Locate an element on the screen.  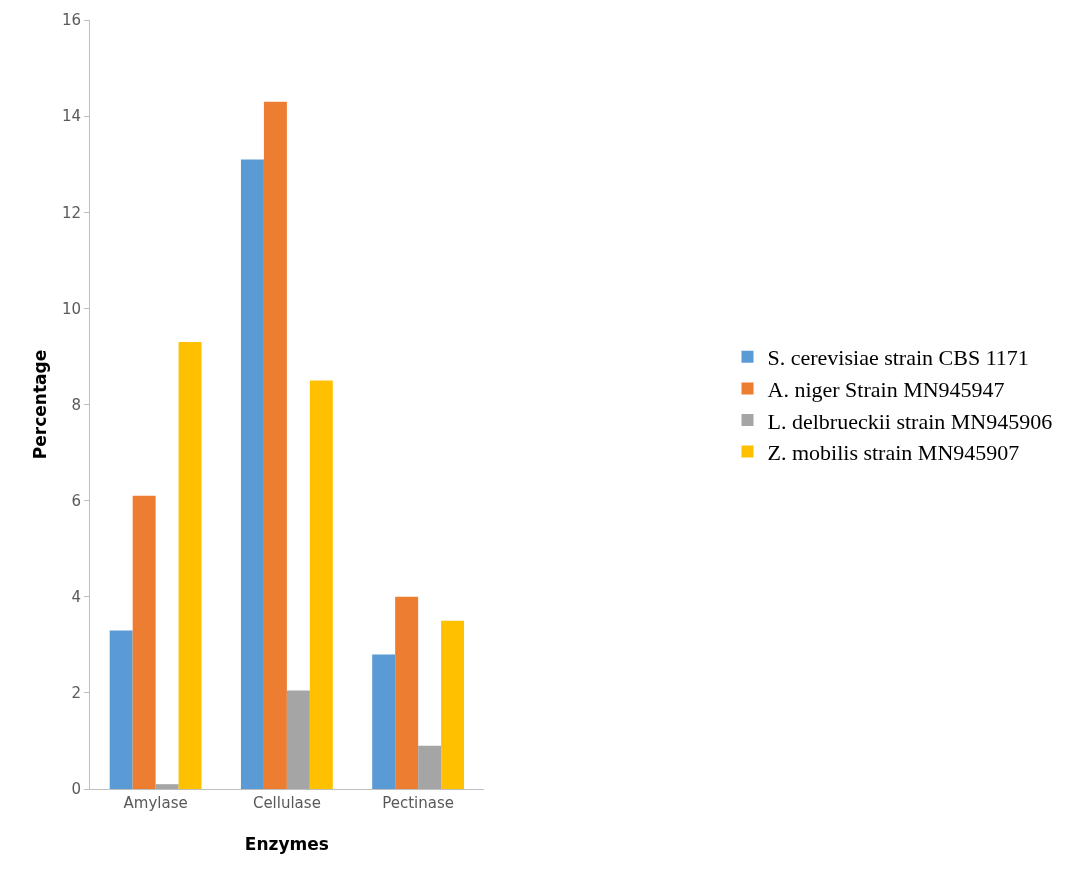
y-tick-label: 2 is located at coordinates (76, 693).